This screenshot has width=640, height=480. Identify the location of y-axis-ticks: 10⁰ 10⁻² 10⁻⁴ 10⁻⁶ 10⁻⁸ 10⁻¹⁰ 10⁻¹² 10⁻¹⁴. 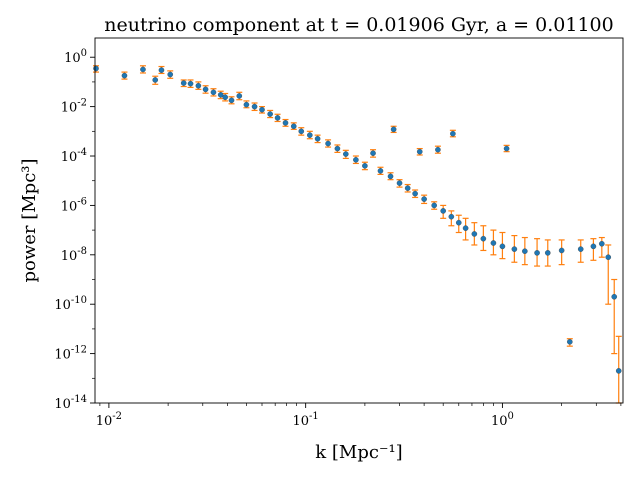
(74, 230).